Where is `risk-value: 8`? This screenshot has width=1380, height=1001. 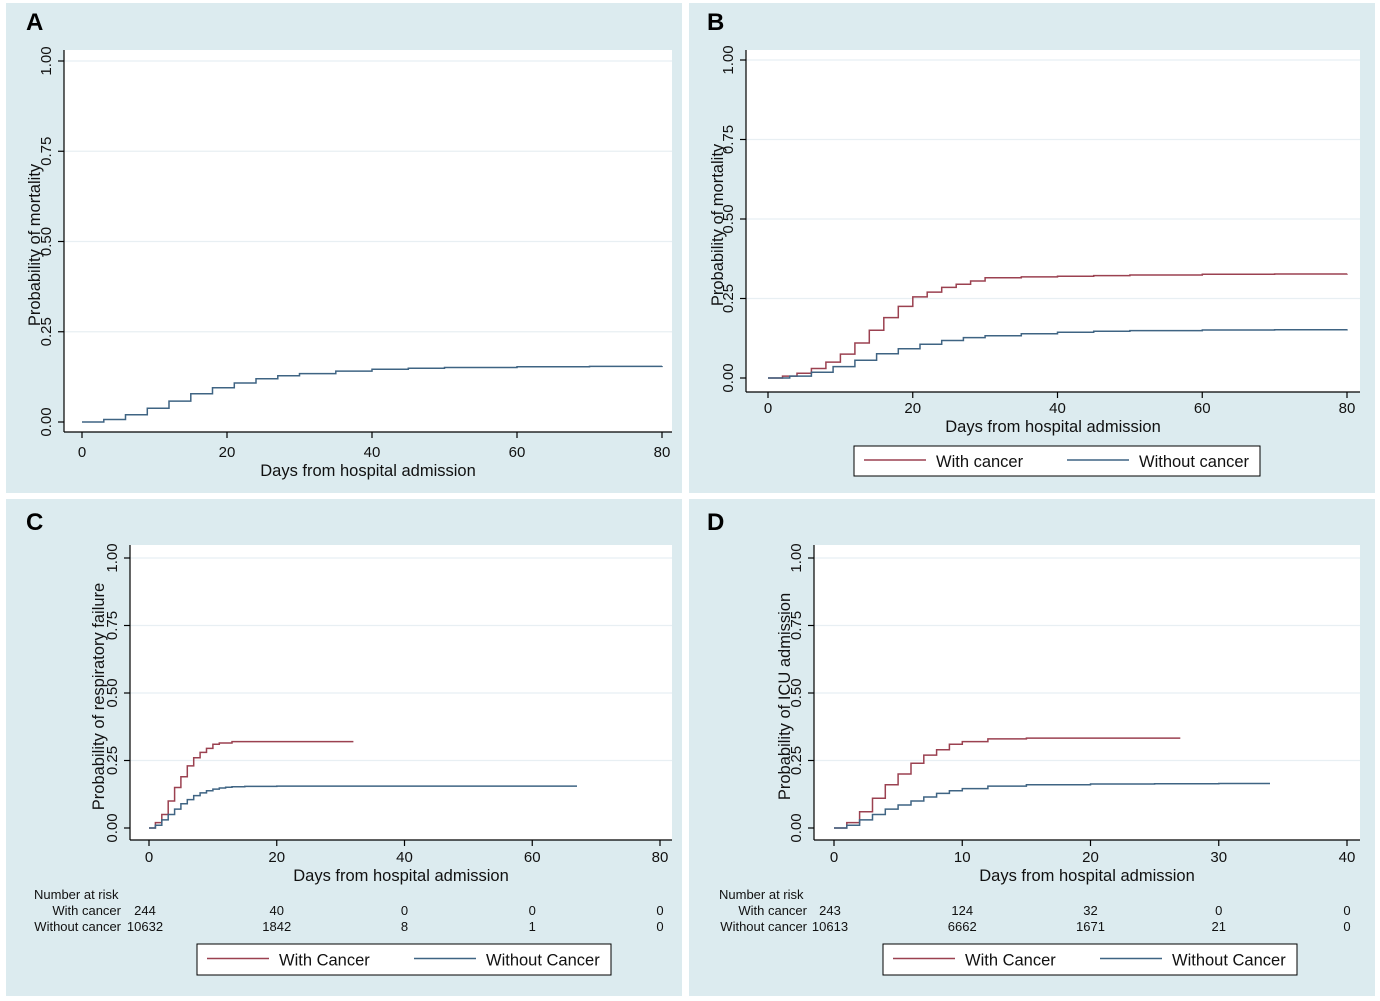
risk-value: 8 is located at coordinates (404, 926).